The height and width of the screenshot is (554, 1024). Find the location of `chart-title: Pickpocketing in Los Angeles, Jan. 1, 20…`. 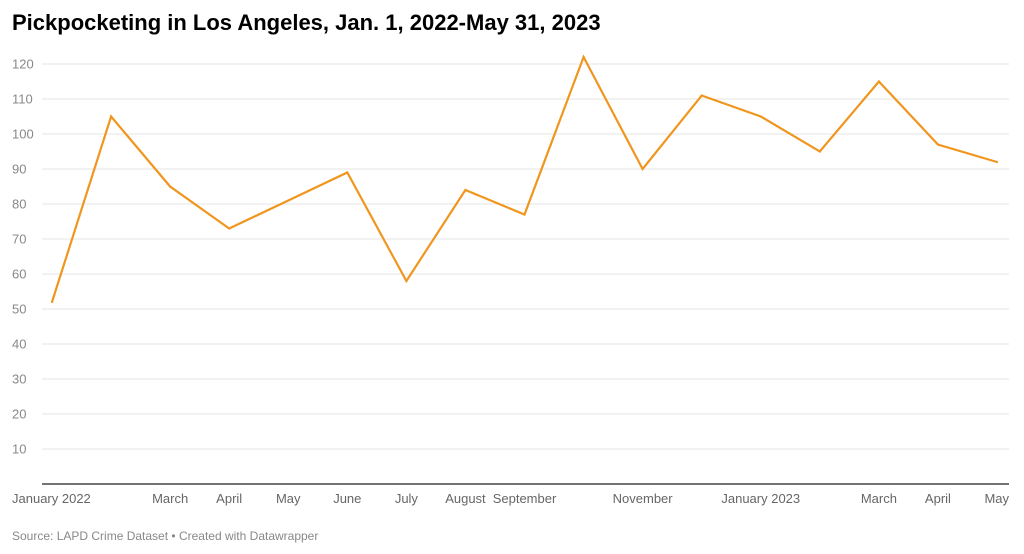

chart-title: Pickpocketing in Los Angeles, Jan. 1, 20… is located at coordinates (306, 22).